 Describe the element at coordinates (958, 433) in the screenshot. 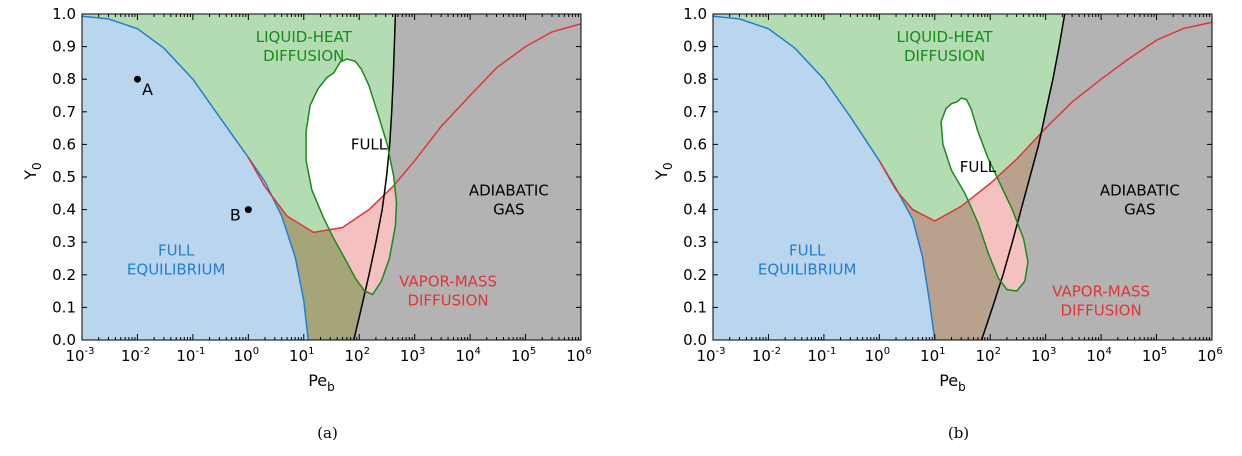

I see `panel-caption: (b)` at that location.